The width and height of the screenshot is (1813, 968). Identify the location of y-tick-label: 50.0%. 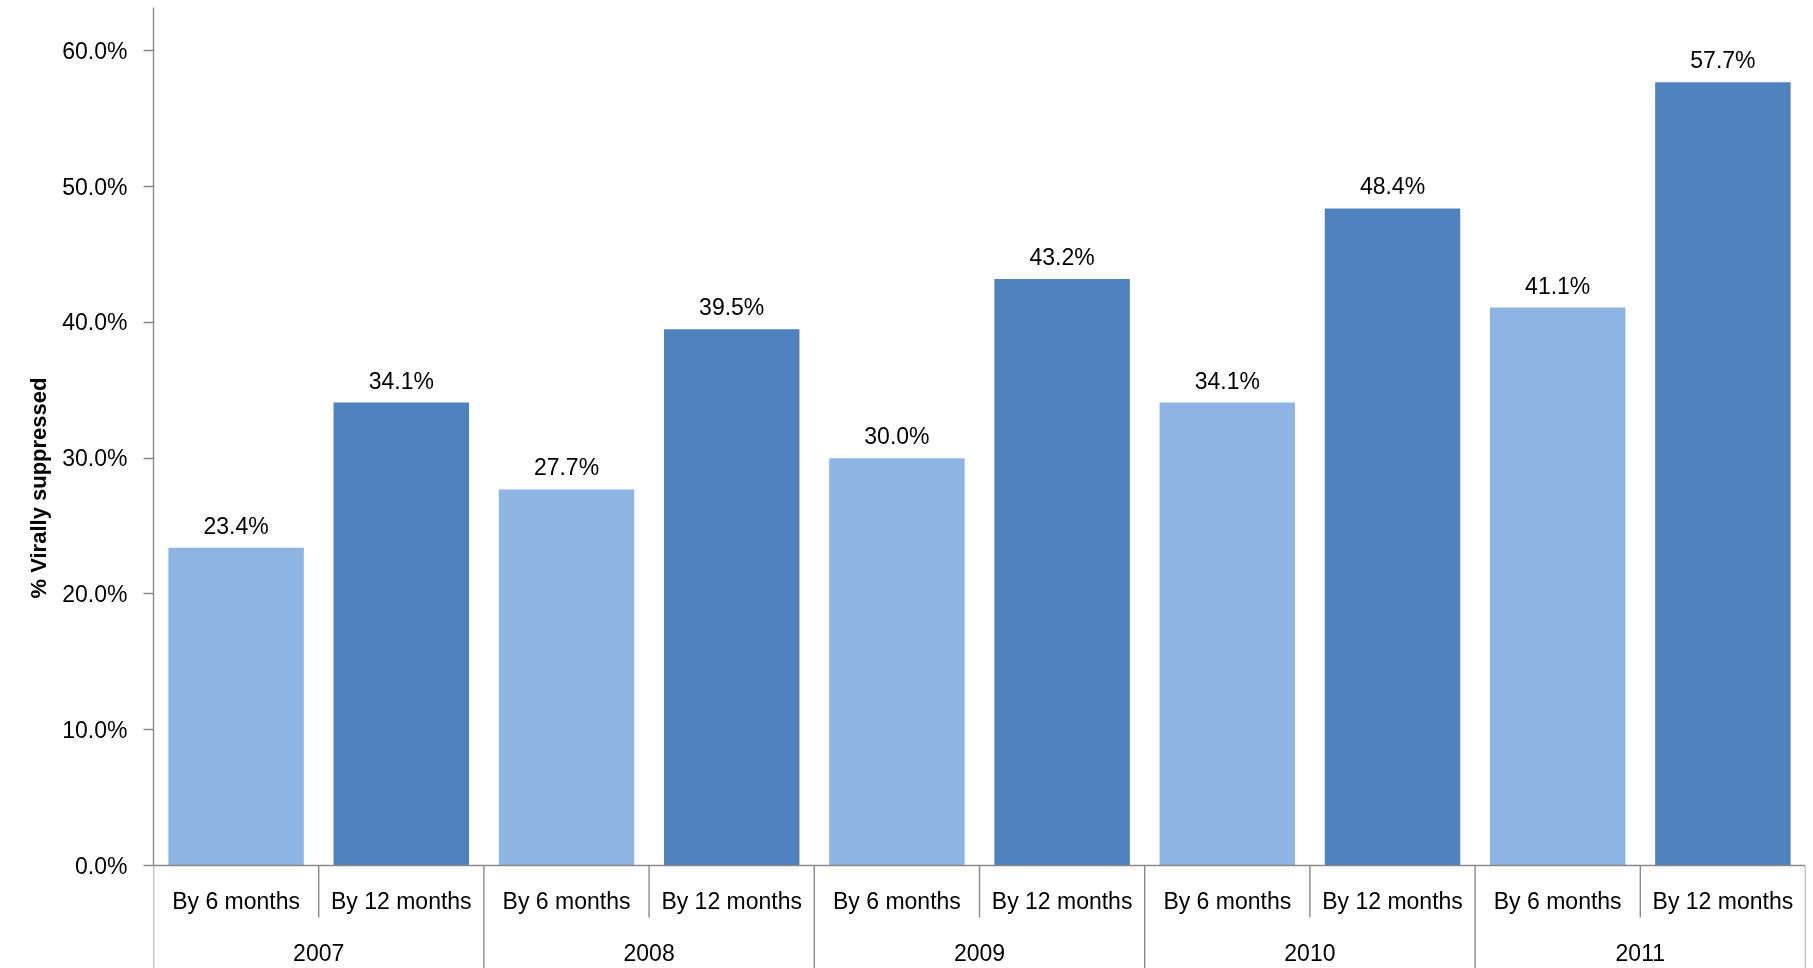
(95, 186).